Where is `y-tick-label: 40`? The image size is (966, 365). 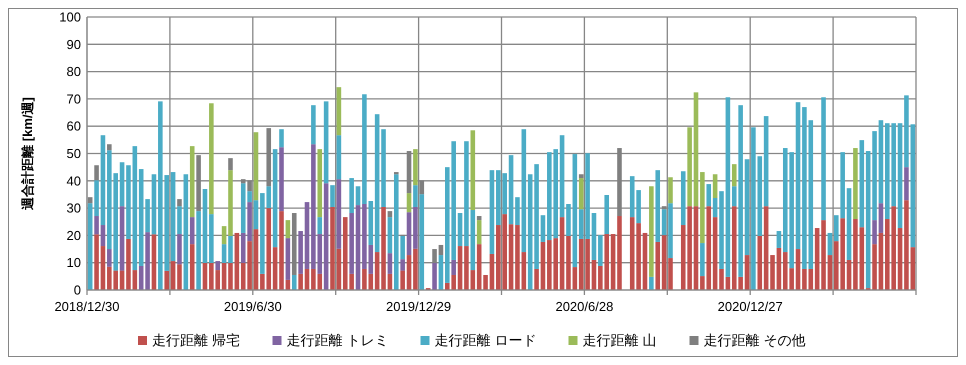 y-tick-label: 40 is located at coordinates (73, 180).